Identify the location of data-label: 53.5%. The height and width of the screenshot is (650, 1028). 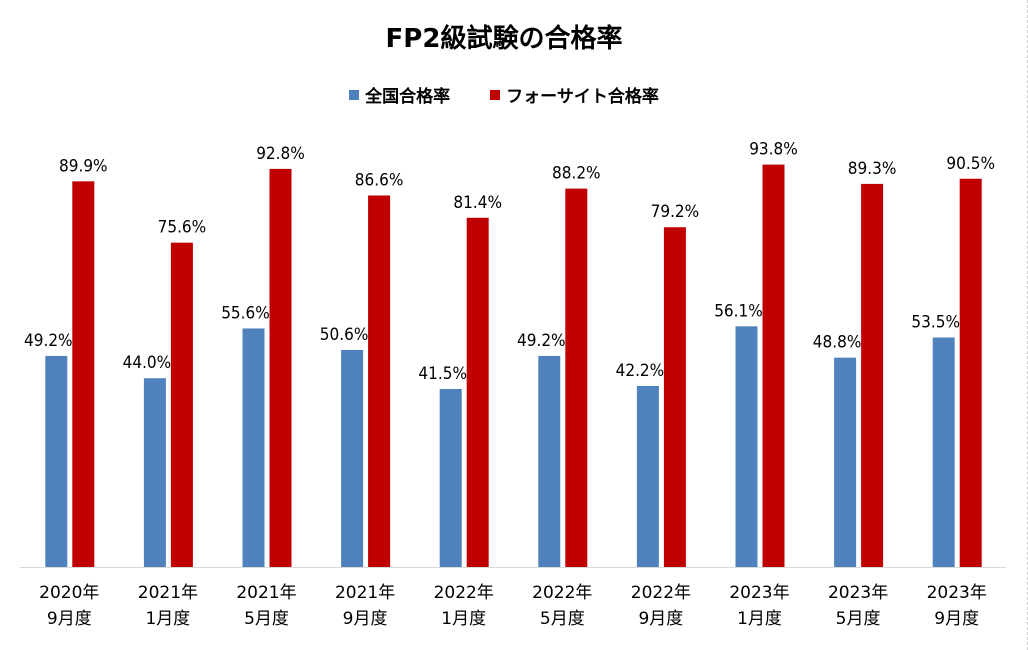
(935, 322).